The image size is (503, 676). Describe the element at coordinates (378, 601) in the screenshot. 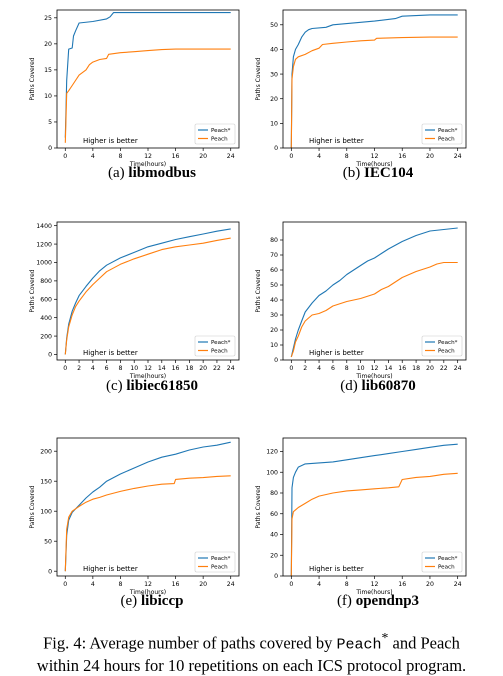

I see `subfigure-label-f: (f) opendnp3` at that location.